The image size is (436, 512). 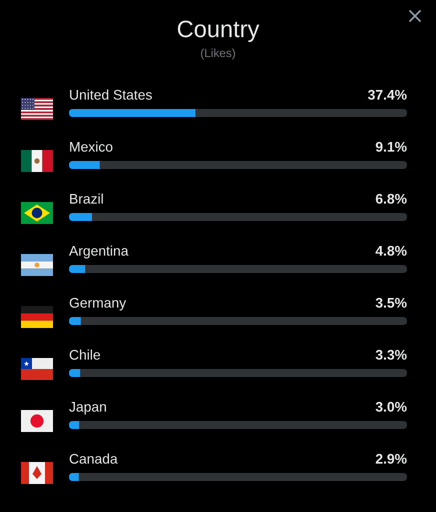 I want to click on y-tick-label: Japan, so click(x=87, y=408).